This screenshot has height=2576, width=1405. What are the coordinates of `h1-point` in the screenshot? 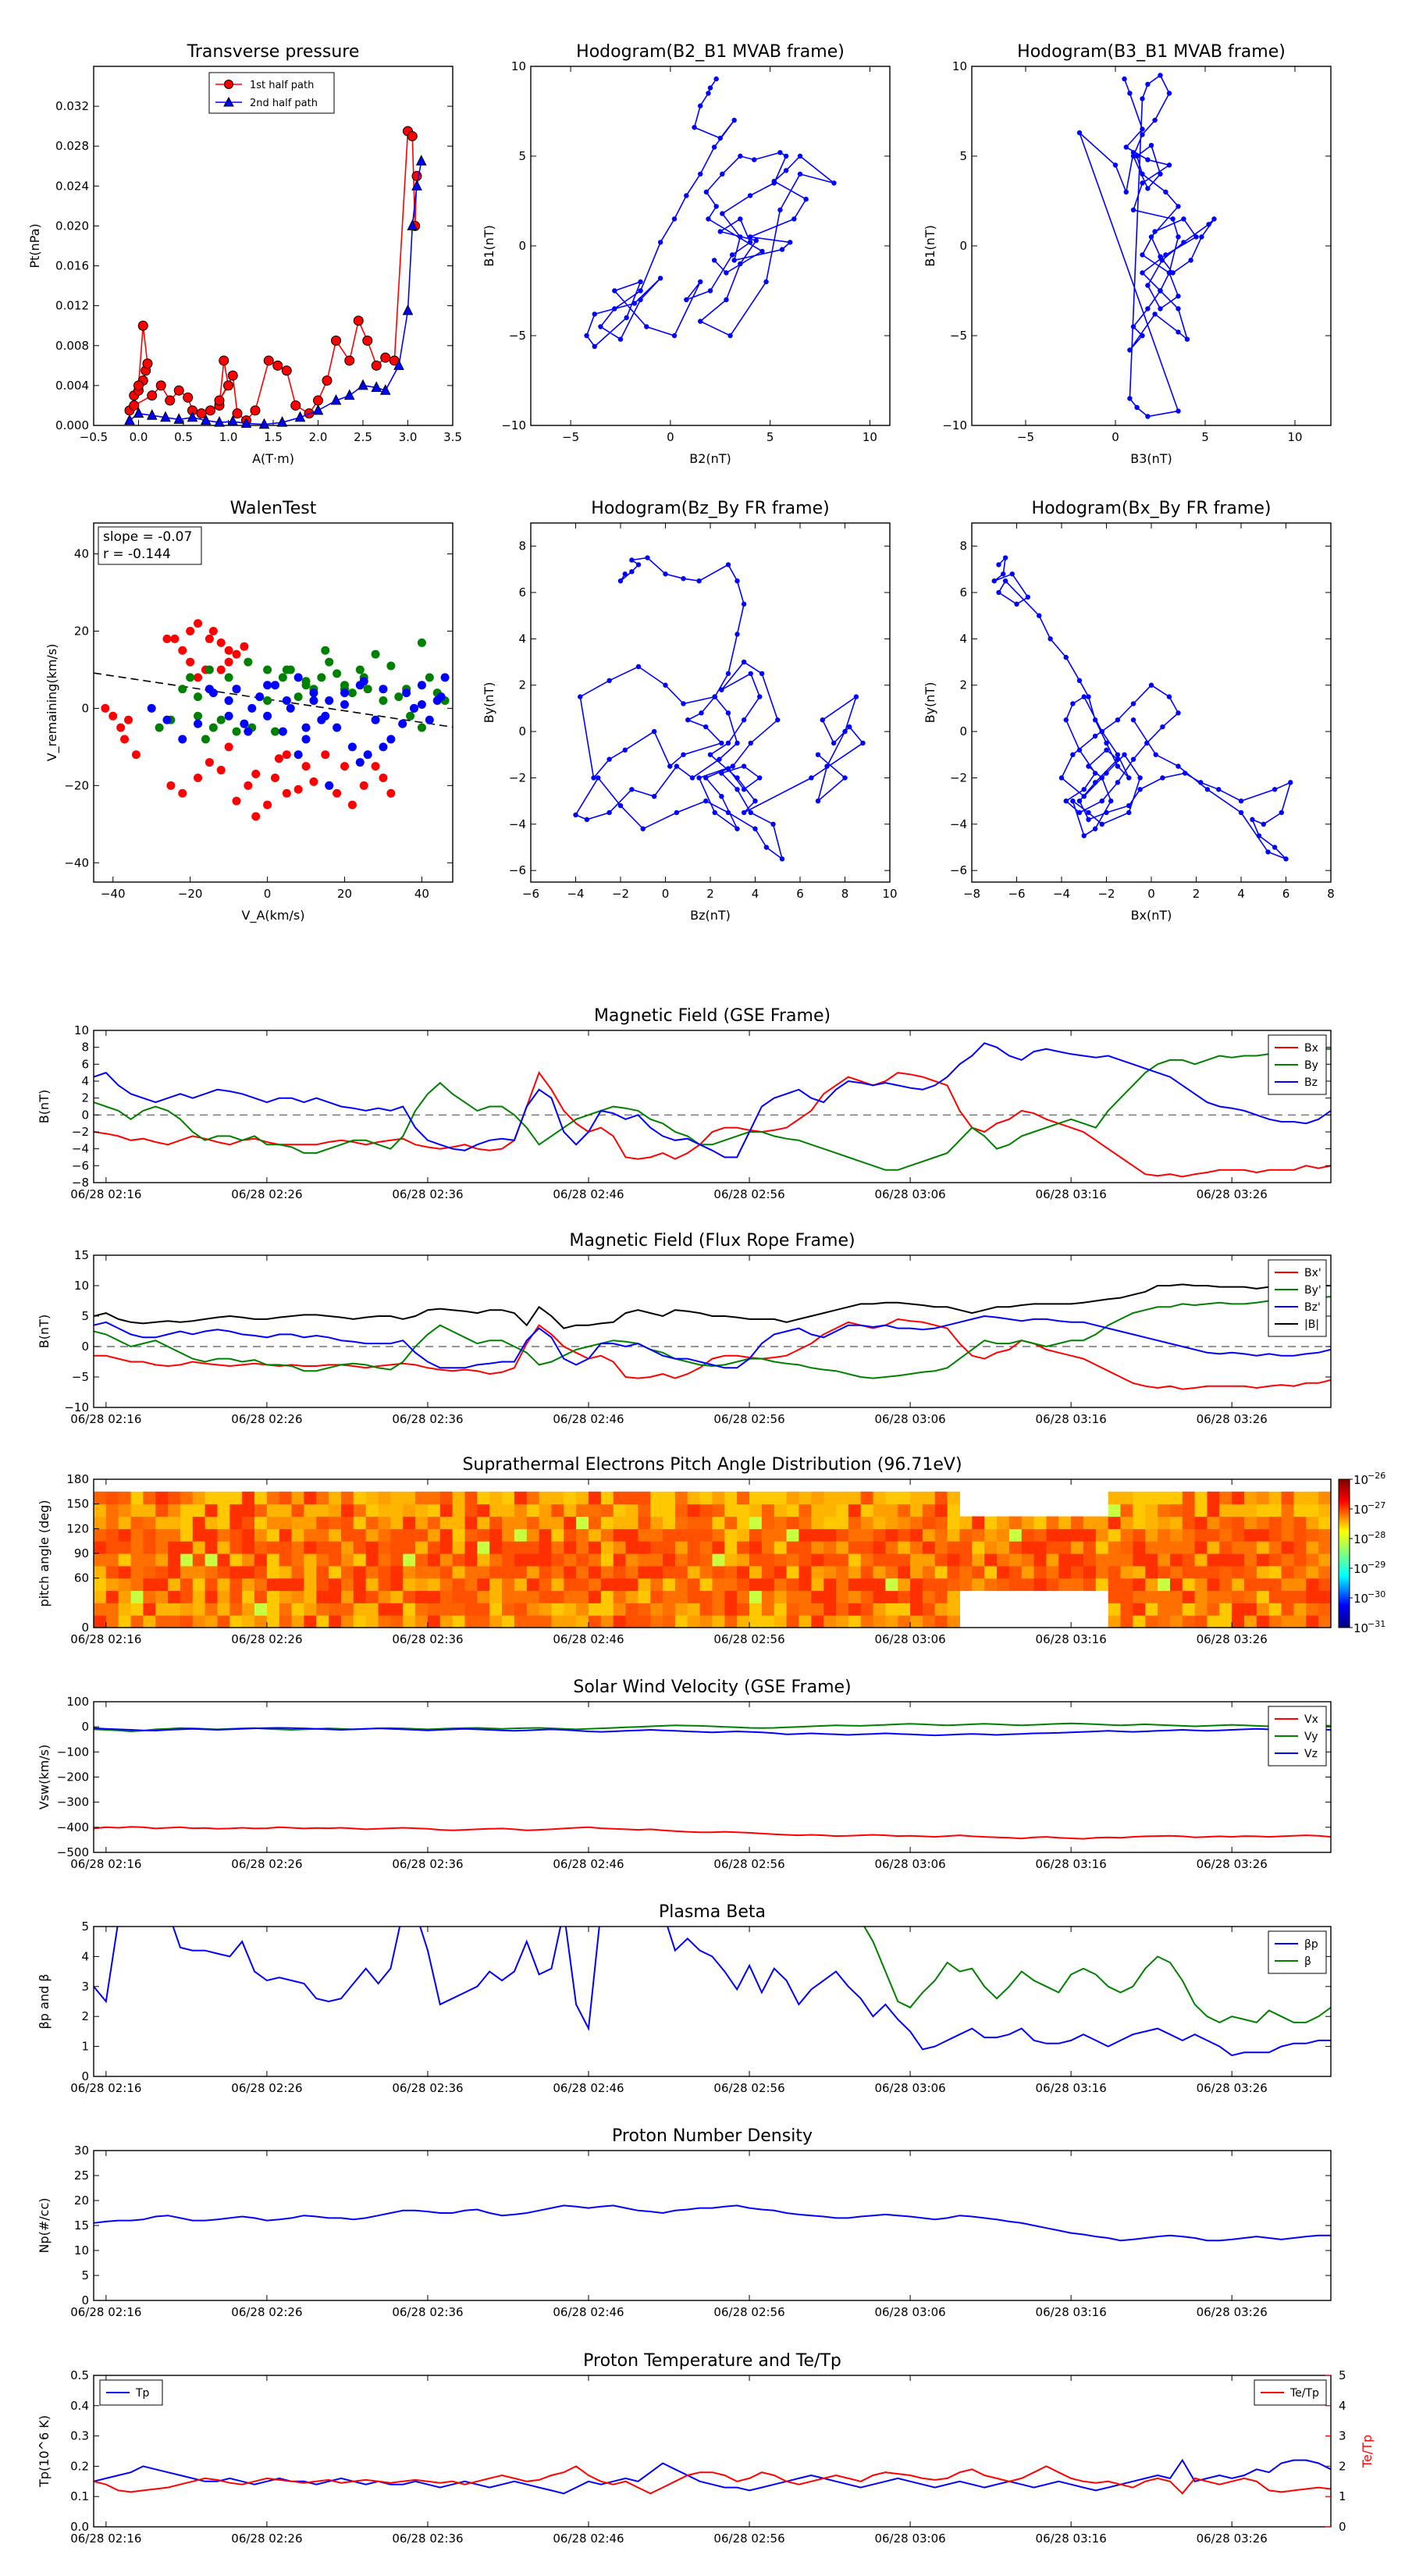 It's located at (762, 251).